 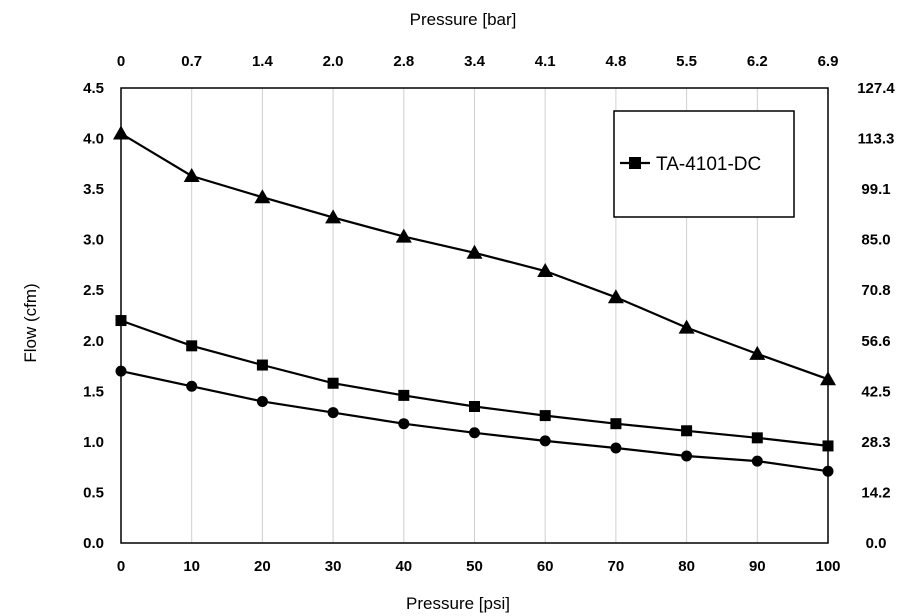 What do you see at coordinates (93, 139) in the screenshot?
I see `y-tick-label: 4.0` at bounding box center [93, 139].